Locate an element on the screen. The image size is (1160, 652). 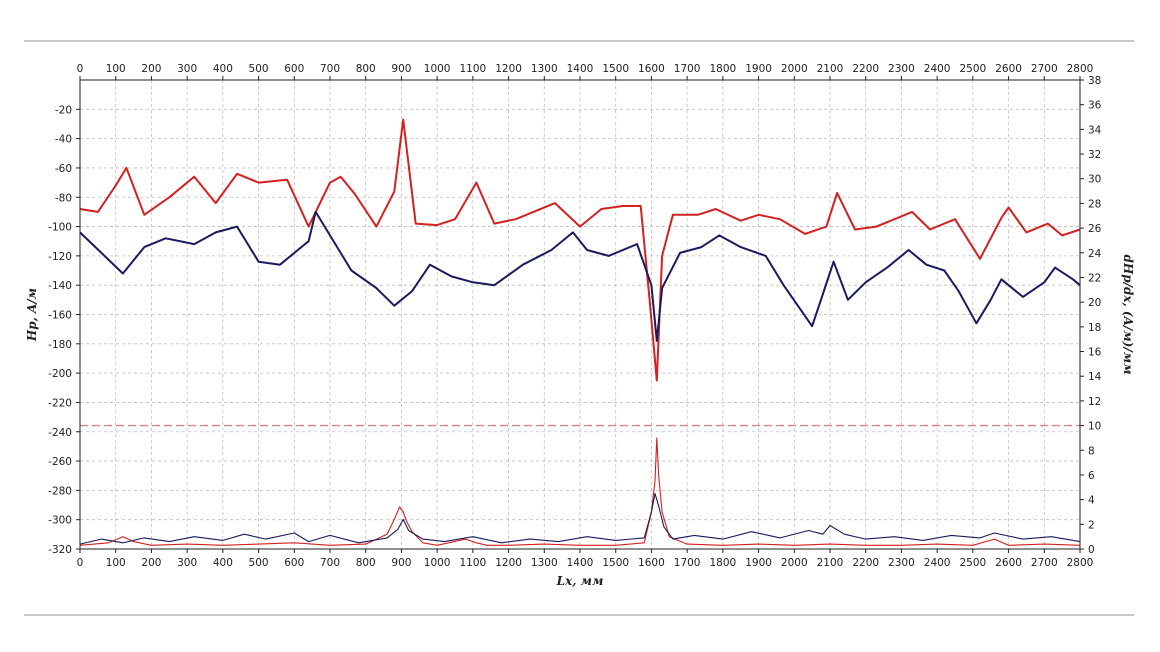
x-tick-label-top: 2700 is located at coordinates (1044, 69).